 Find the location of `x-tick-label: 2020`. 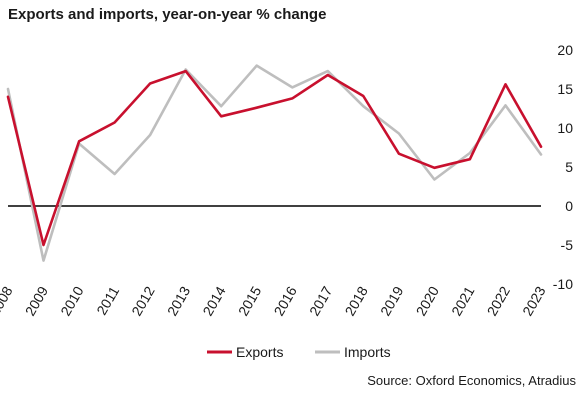

x-tick-label: 2020 is located at coordinates (428, 300).